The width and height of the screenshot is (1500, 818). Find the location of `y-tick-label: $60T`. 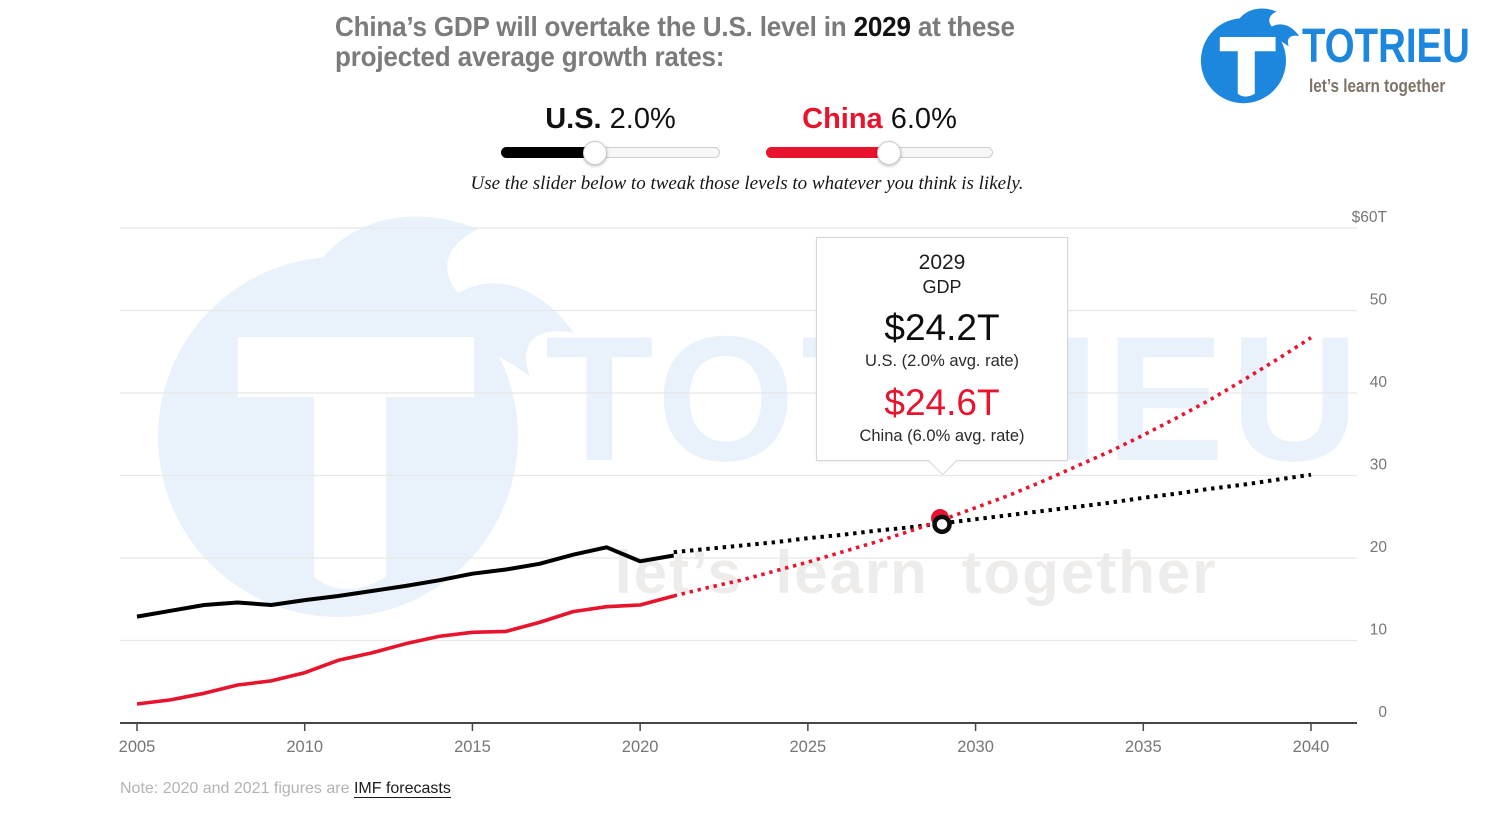

y-tick-label: $60T is located at coordinates (1370, 217).